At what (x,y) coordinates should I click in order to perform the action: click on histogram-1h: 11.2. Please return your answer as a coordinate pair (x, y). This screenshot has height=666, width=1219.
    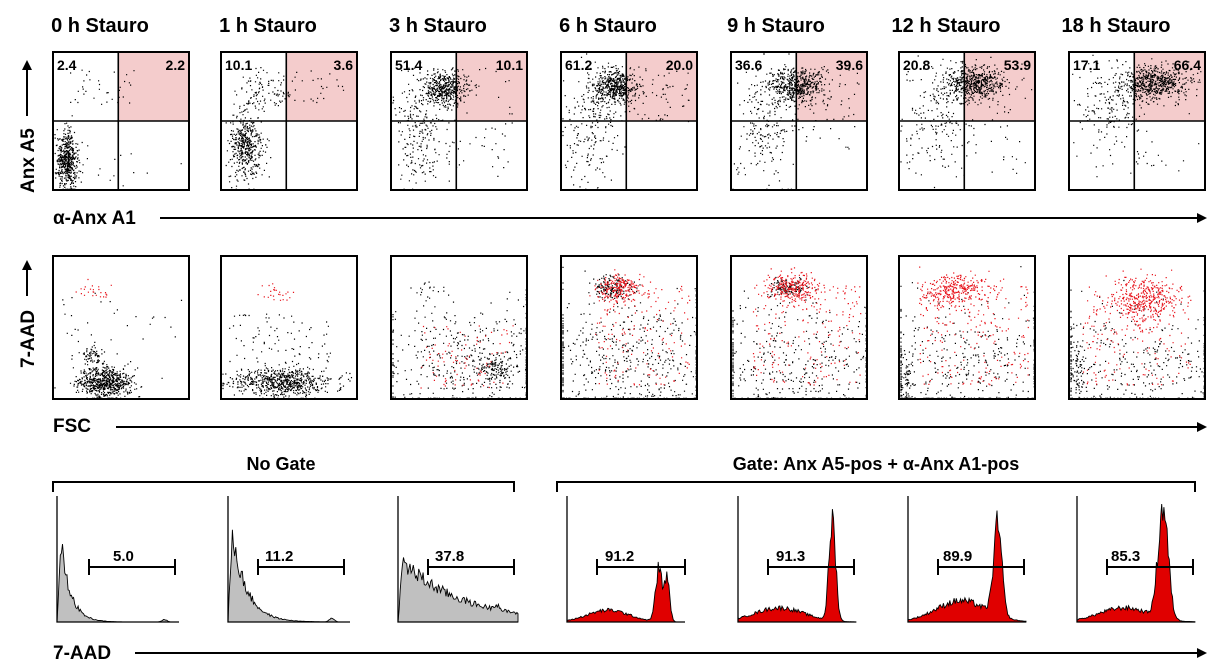
    Looking at the image, I should click on (288, 559).